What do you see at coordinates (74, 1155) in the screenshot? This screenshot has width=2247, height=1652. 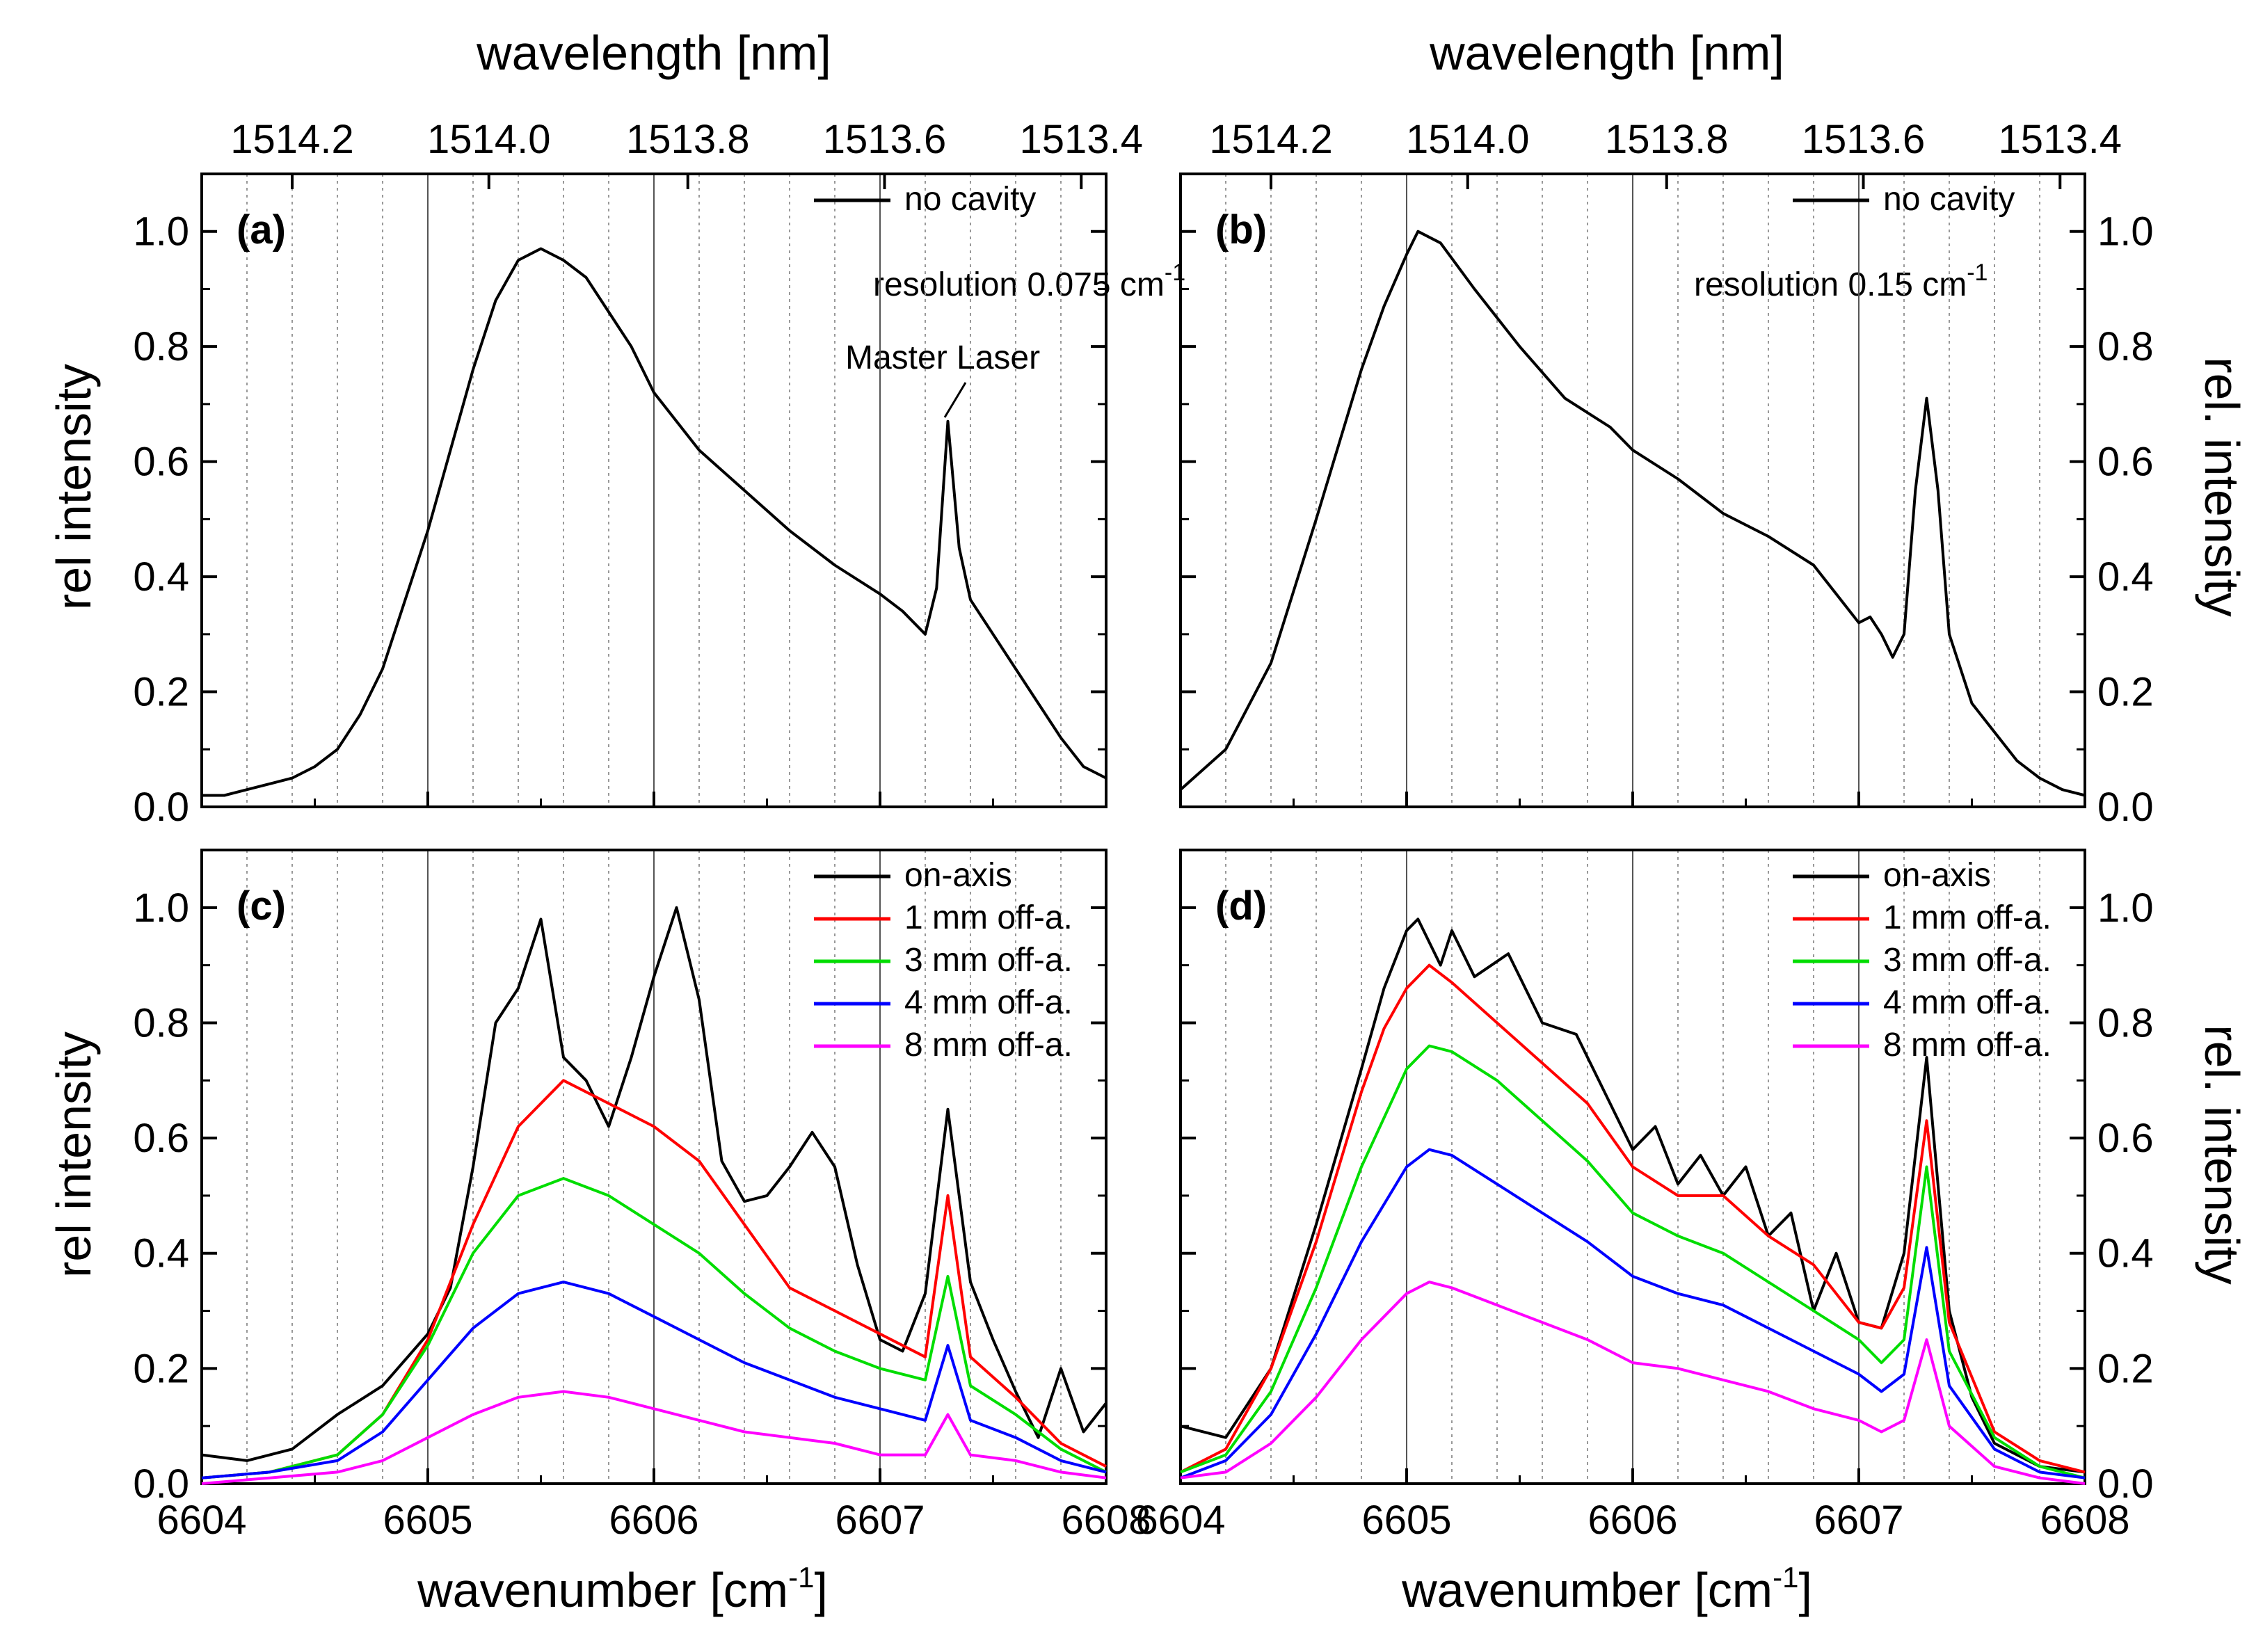 I see `left-ylabel-bottom: rel intensity` at bounding box center [74, 1155].